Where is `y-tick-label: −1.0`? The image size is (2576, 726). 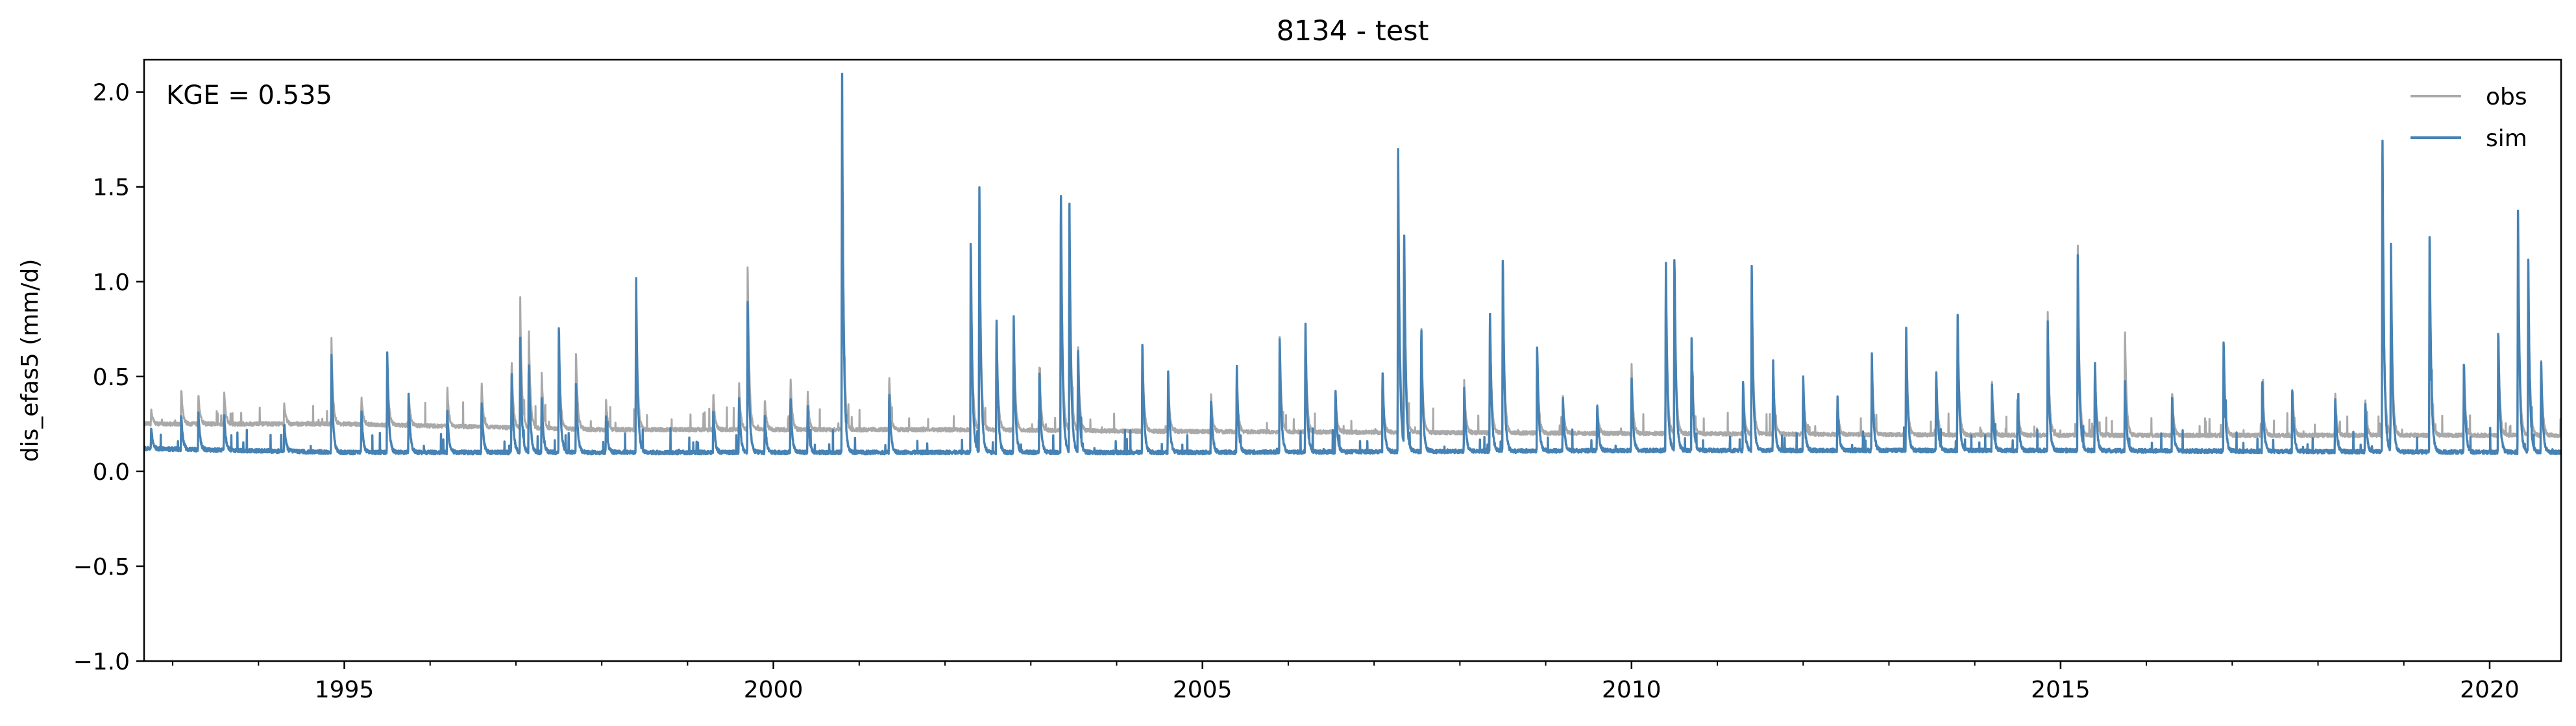 y-tick-label: −1.0 is located at coordinates (101, 662).